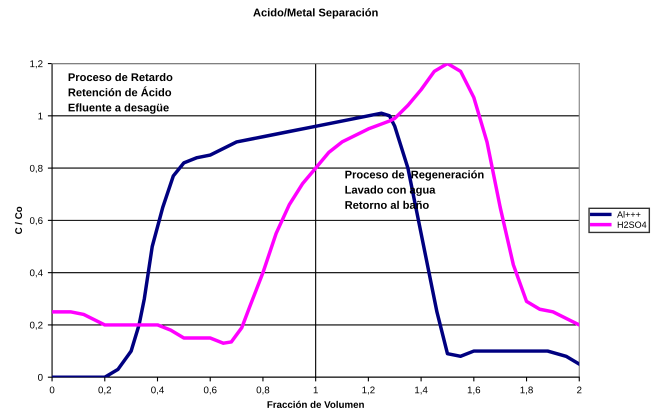 Image resolution: width=659 pixels, height=410 pixels. I want to click on y-tick-label: 0,4, so click(36, 273).